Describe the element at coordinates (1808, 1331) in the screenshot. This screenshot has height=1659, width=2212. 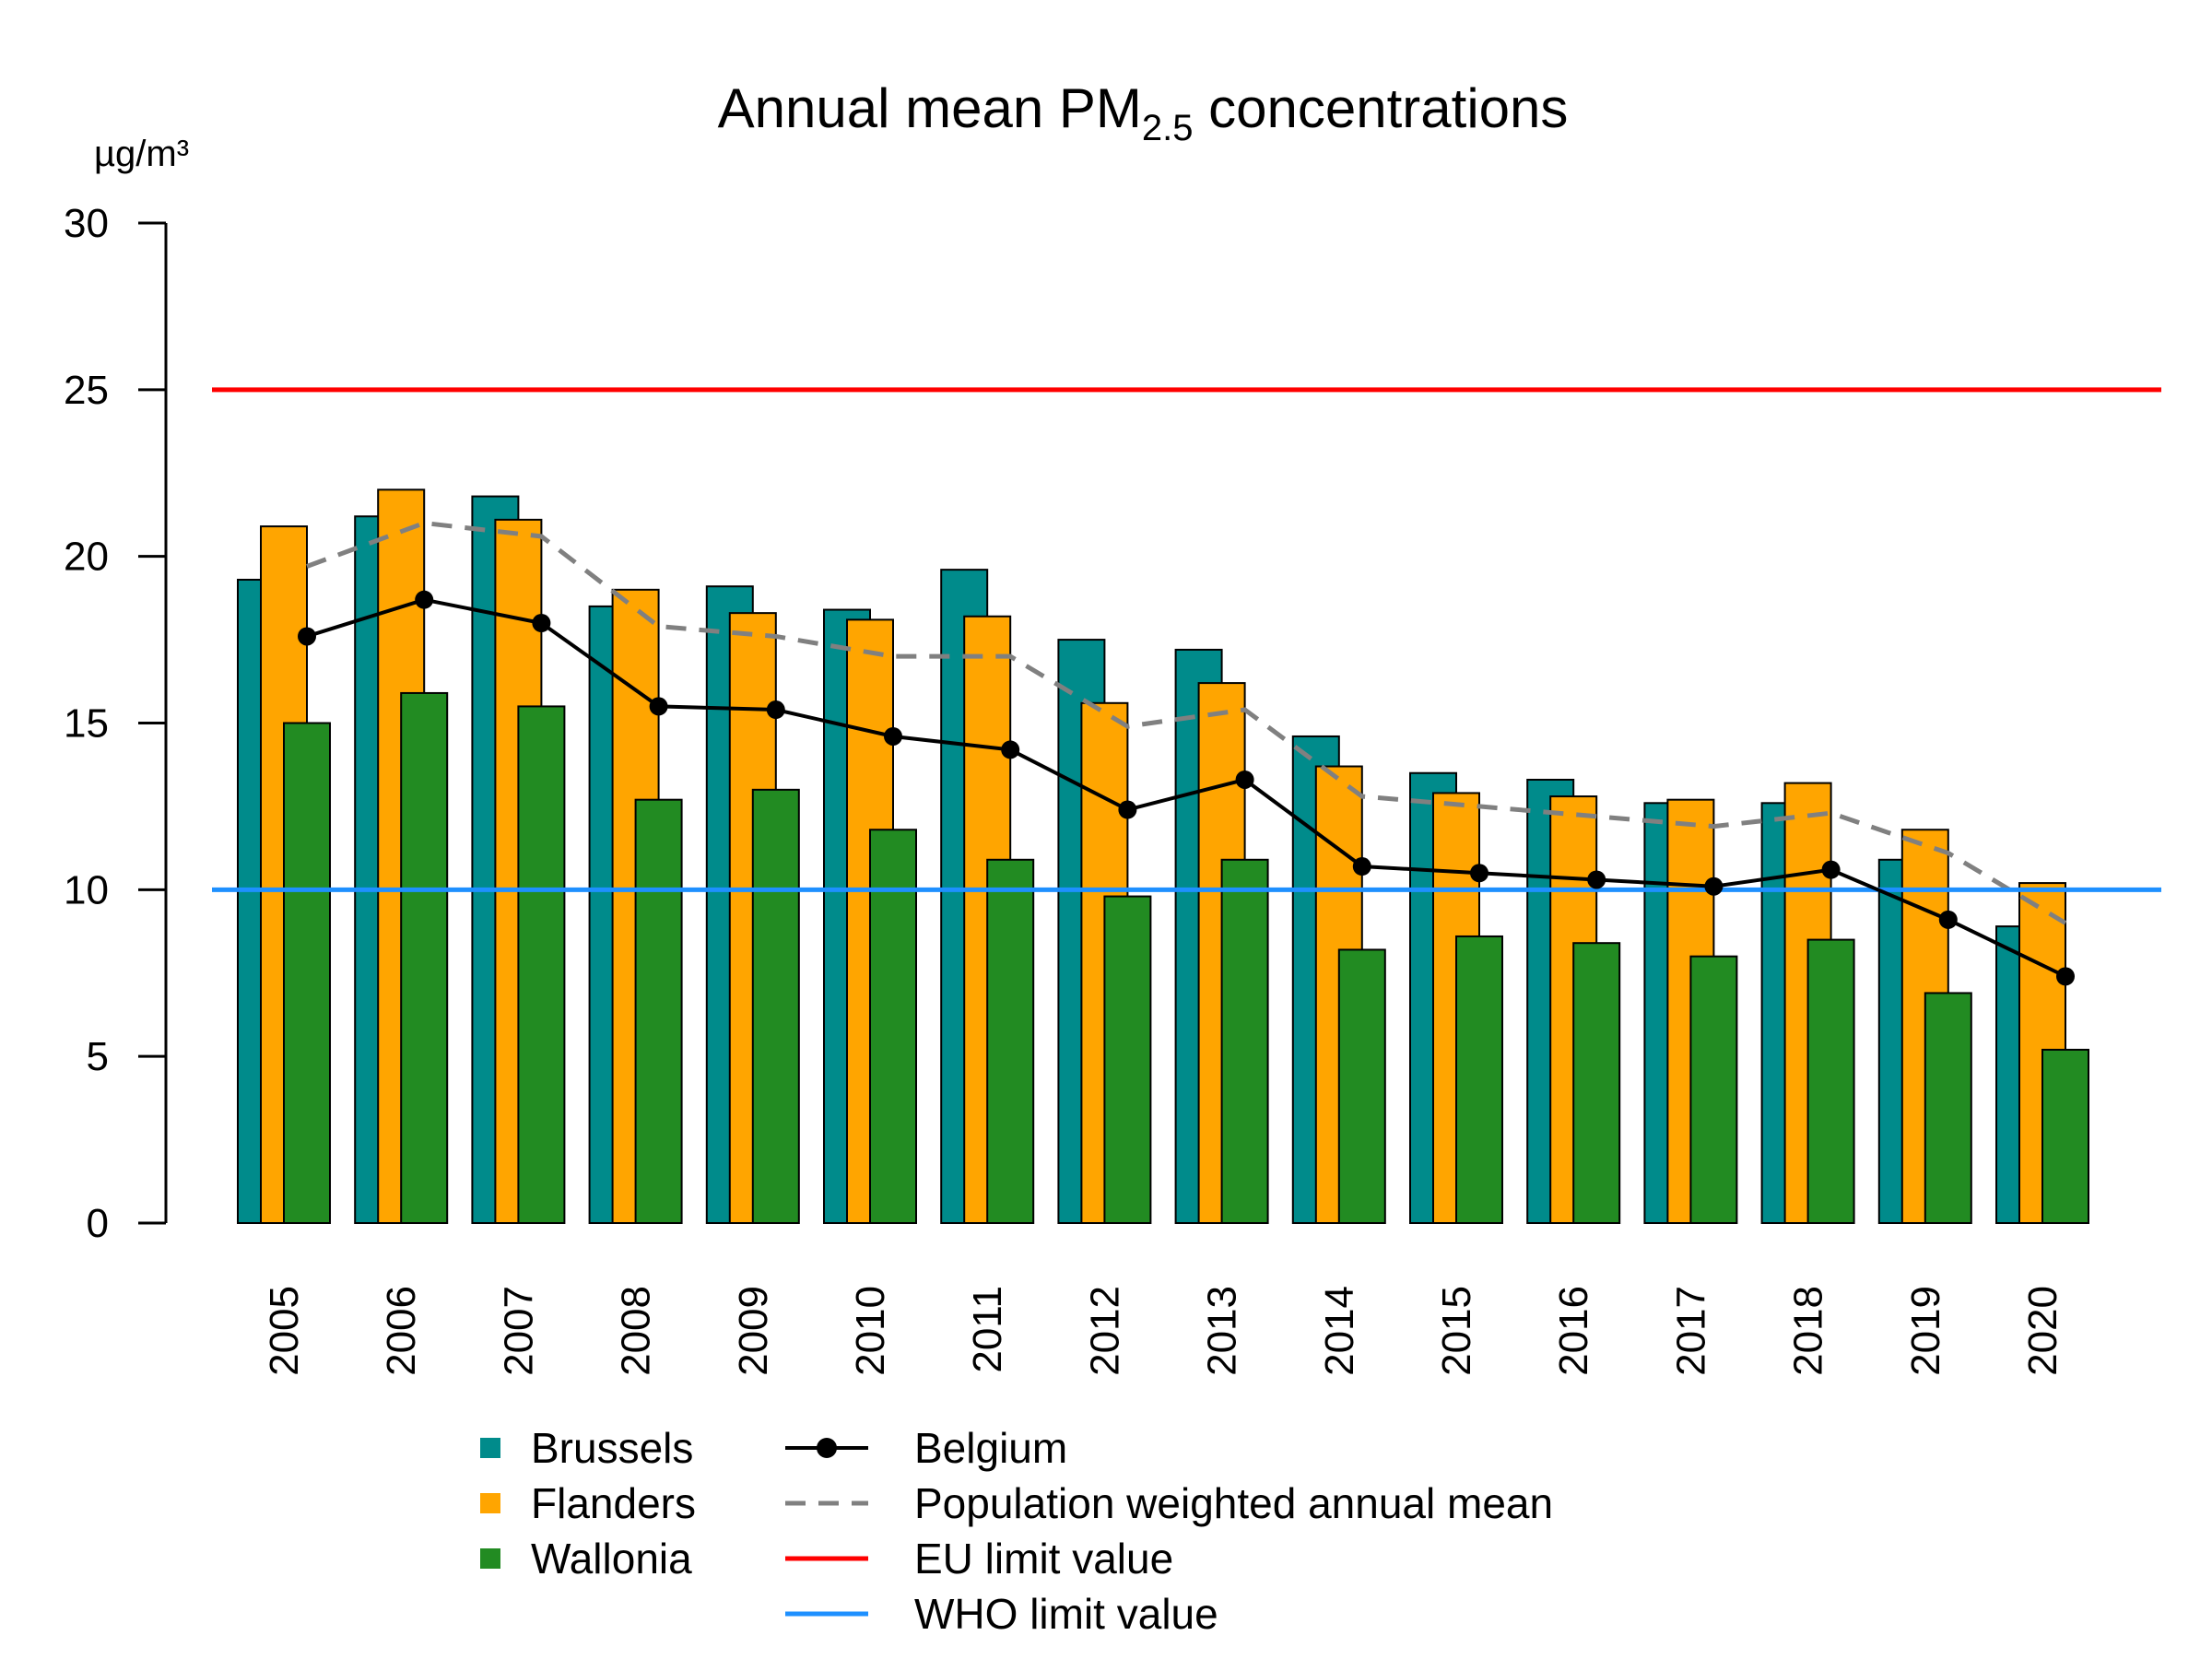
I see `x-tick-label-2018: 2018` at that location.